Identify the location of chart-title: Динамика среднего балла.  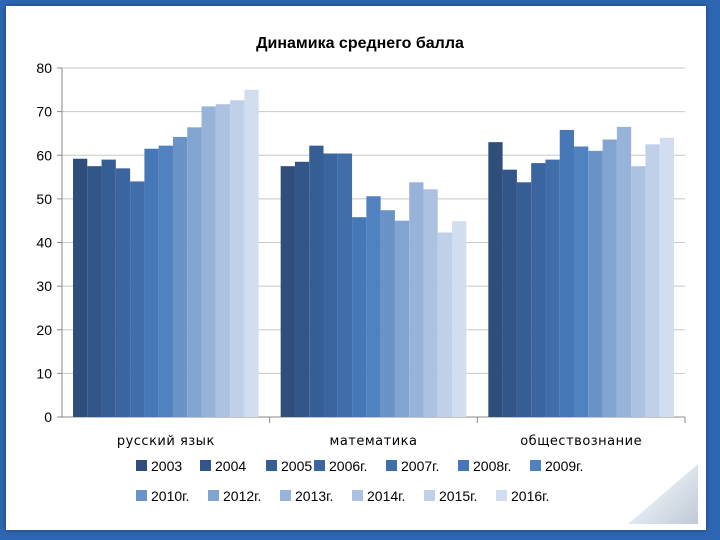
(360, 43).